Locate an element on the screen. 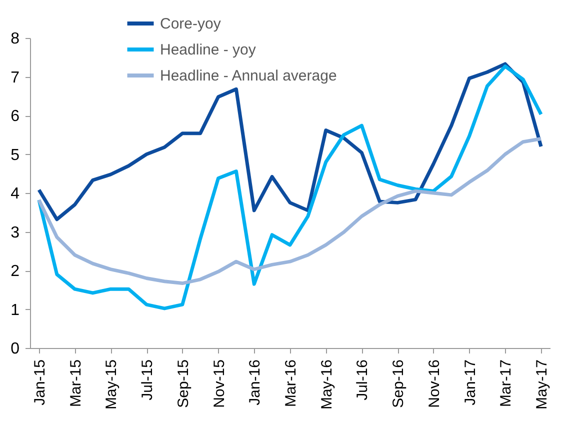 This screenshot has width=572, height=430. x-tick-label: Jul-15 is located at coordinates (147, 380).